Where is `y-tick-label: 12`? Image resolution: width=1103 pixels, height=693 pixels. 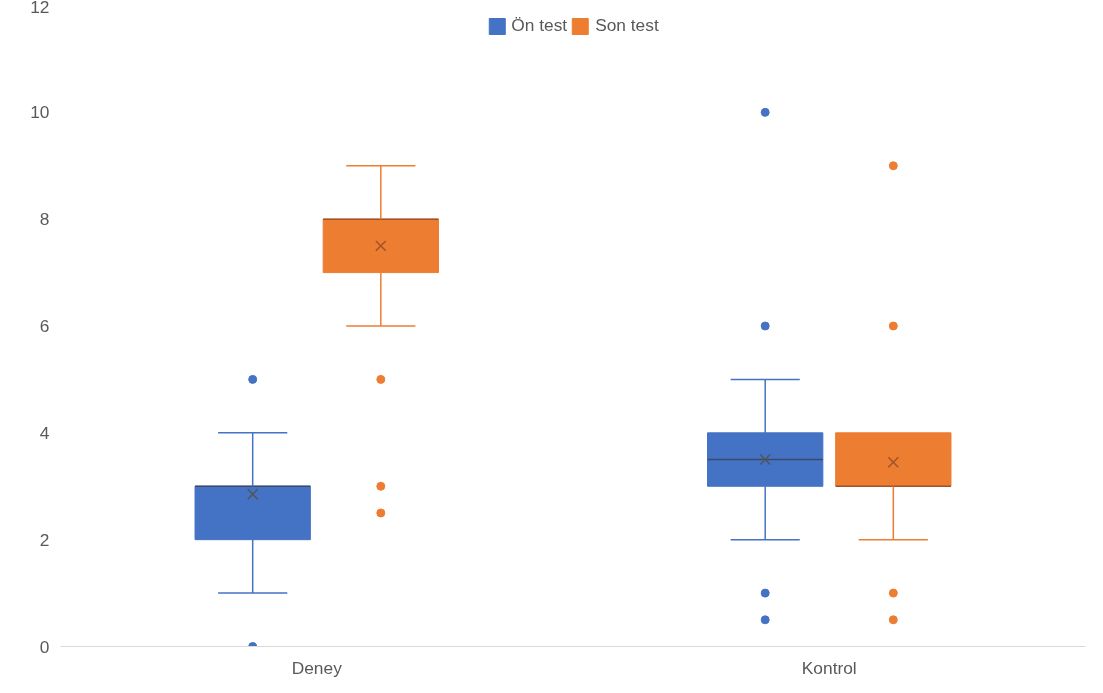 y-tick-label: 12 is located at coordinates (40, 8).